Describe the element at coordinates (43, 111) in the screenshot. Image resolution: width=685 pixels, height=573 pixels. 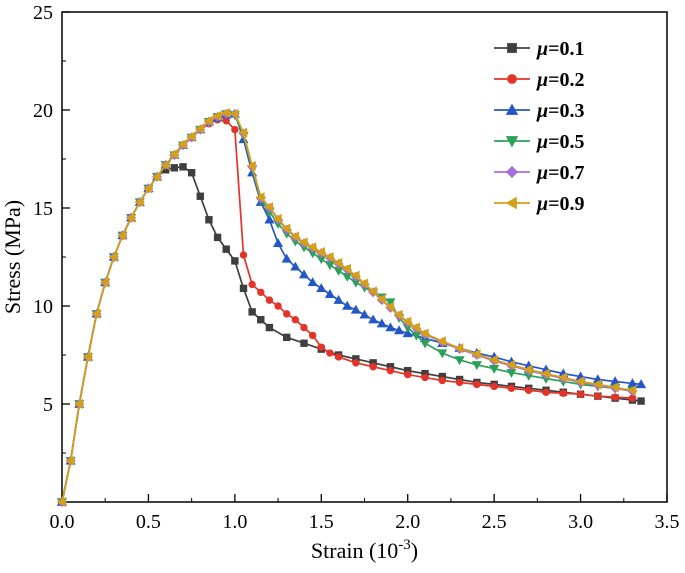
I see `y-tick-label: 20` at that location.